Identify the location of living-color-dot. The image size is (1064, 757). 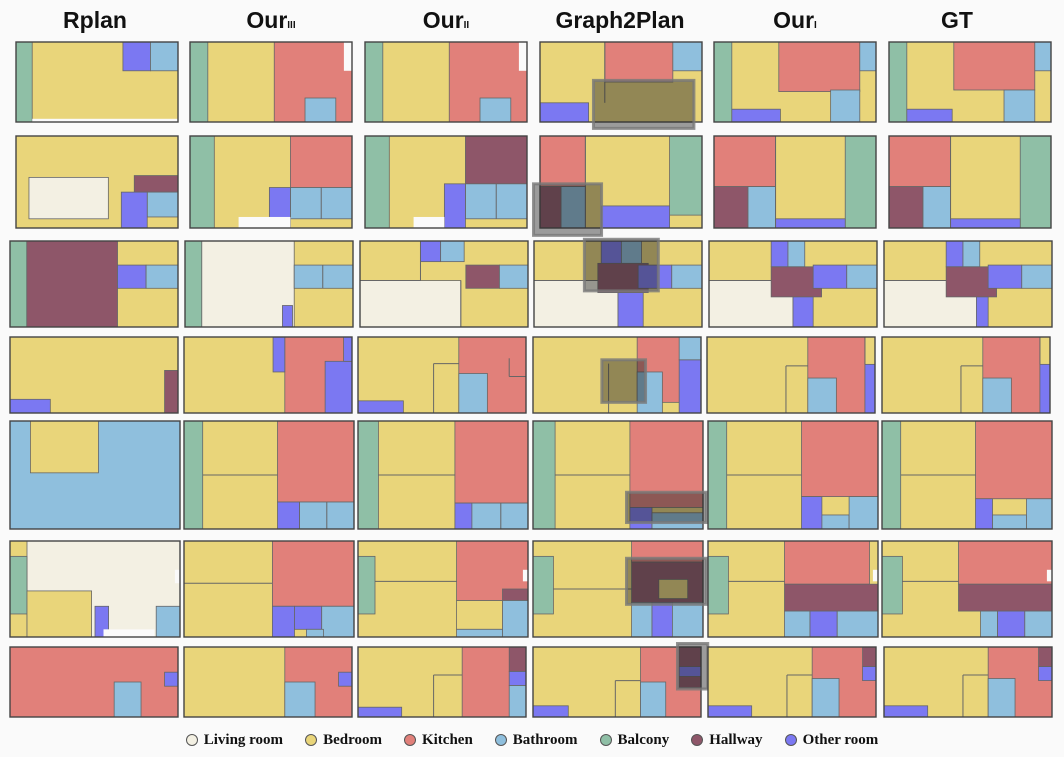
(191, 740).